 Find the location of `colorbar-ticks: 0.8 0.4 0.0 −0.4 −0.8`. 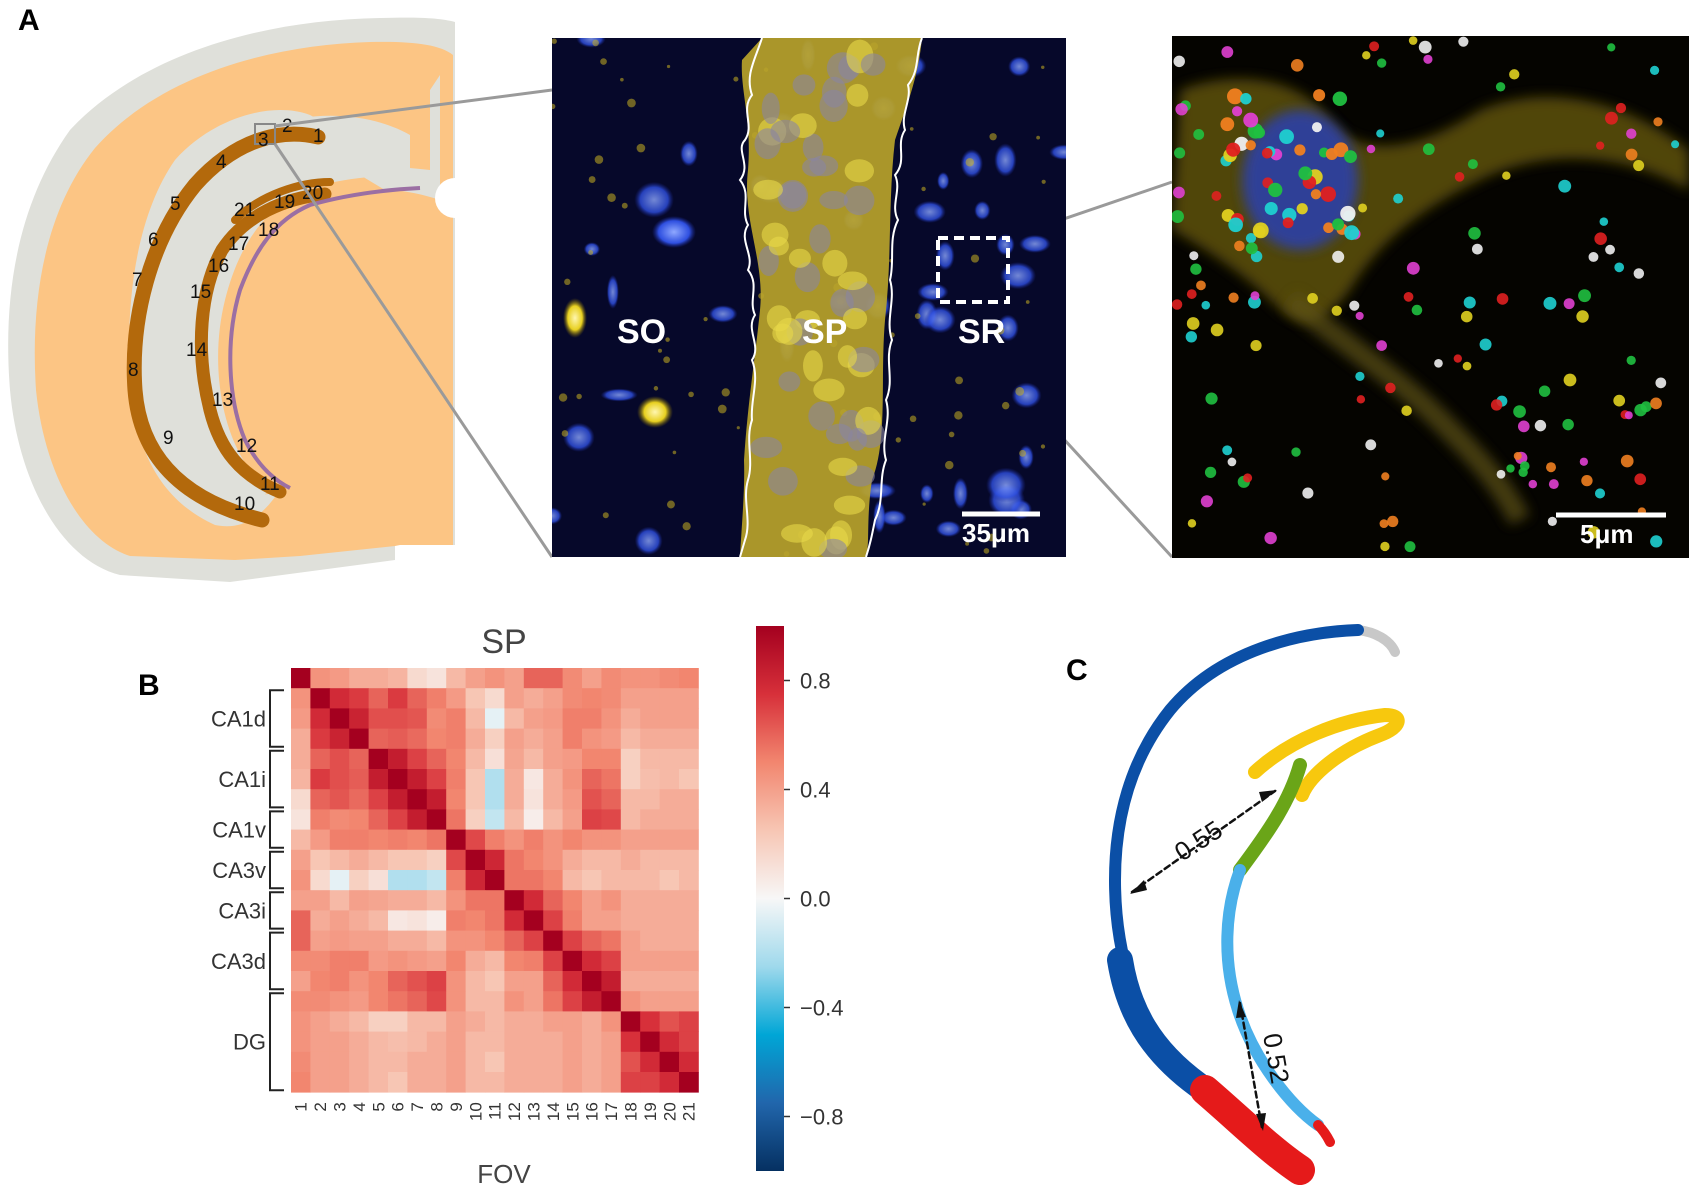

colorbar-ticks: 0.8 0.4 0.0 −0.4 −0.8 is located at coordinates (813, 899).